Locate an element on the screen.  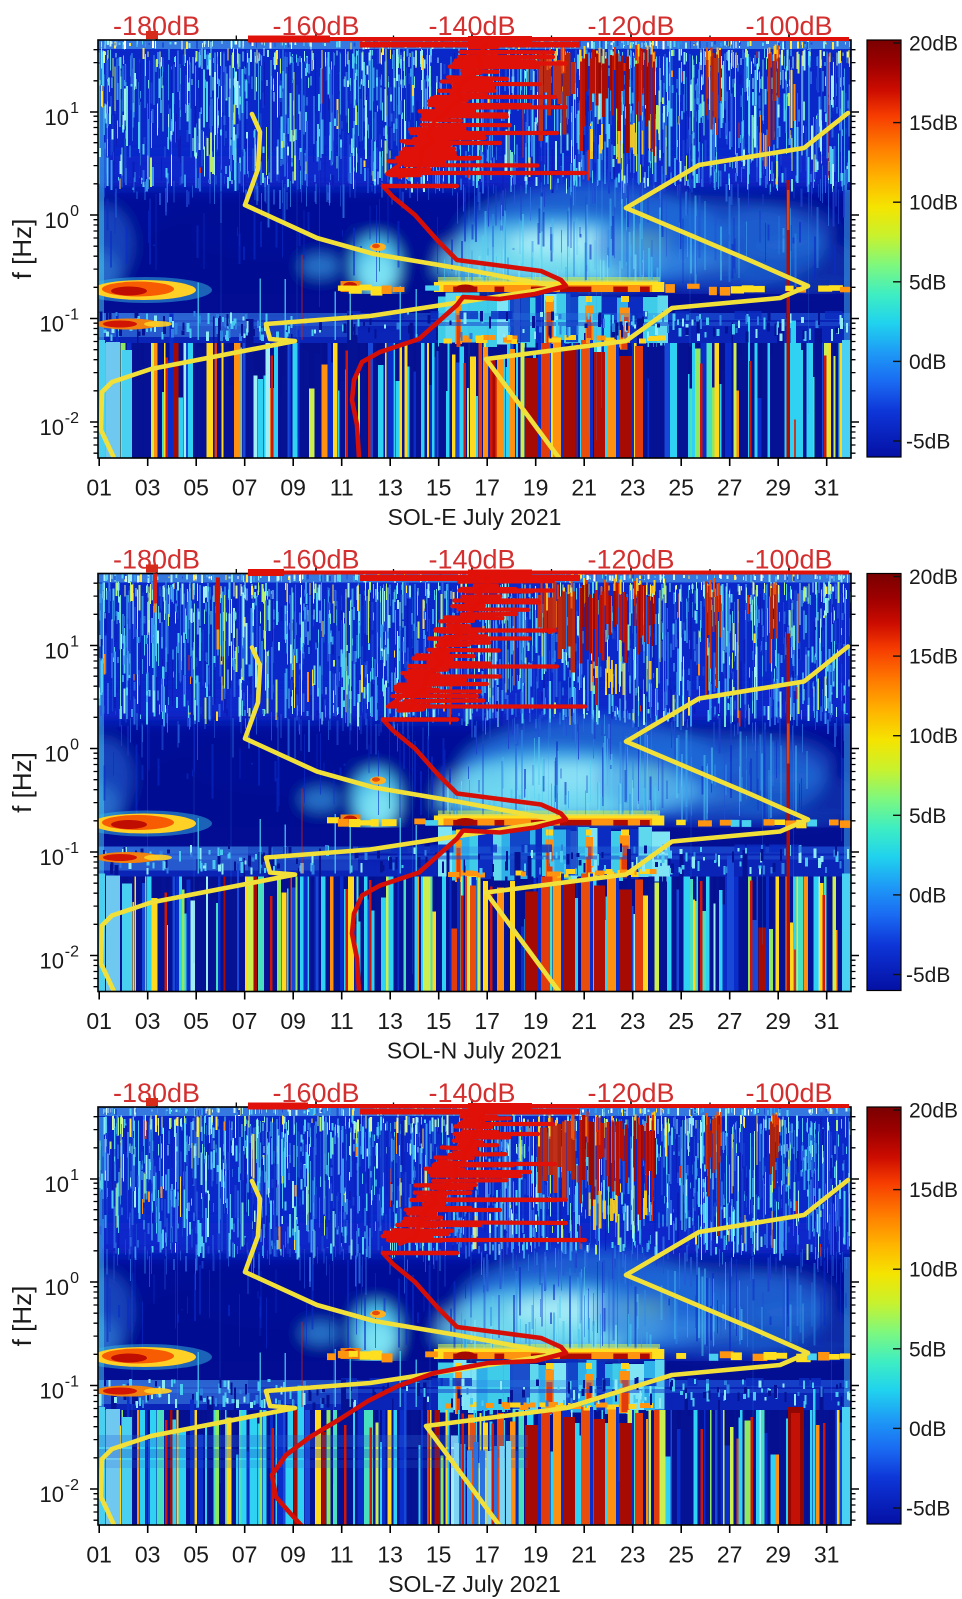
svg-text: -160dB is located at coordinates (315, 560).